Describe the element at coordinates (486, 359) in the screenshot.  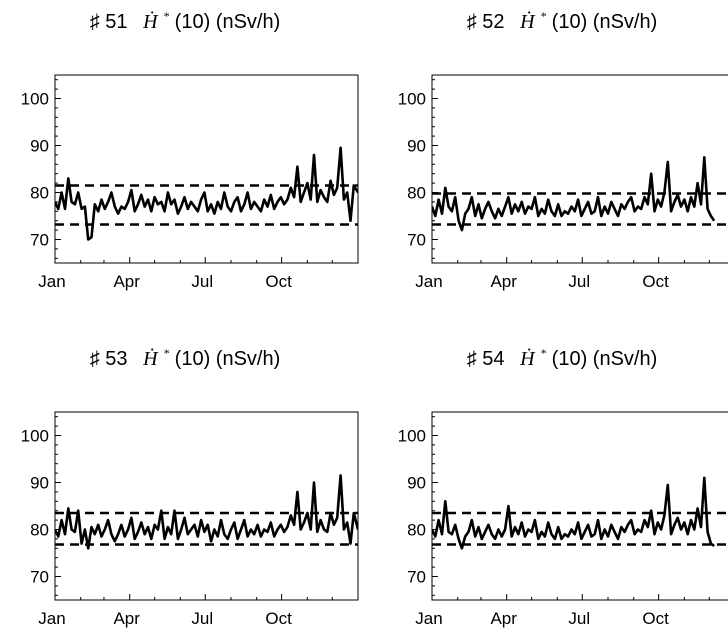
I see `title-prefix: ♯ 54` at that location.